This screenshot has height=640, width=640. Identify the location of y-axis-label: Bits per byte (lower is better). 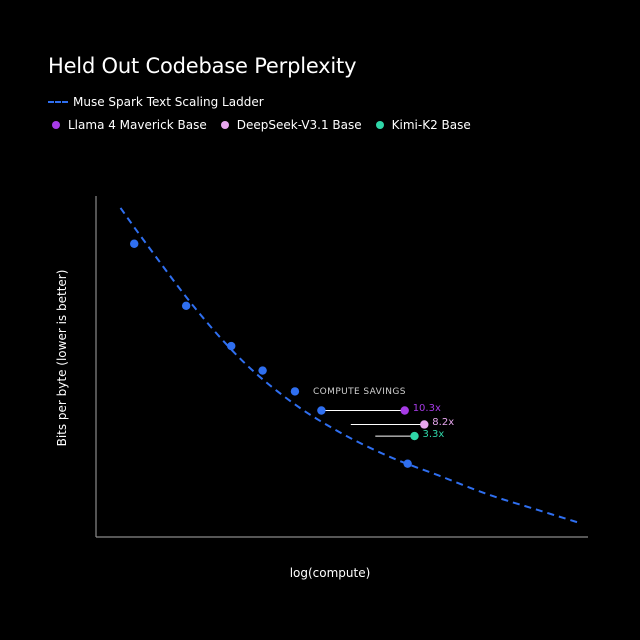
(62, 358).